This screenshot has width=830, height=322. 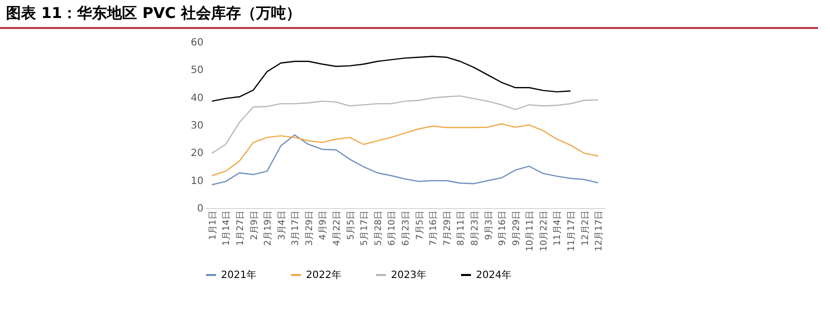 What do you see at coordinates (255, 225) in the screenshot?
I see `x-tick-label: 2月9日` at bounding box center [255, 225].